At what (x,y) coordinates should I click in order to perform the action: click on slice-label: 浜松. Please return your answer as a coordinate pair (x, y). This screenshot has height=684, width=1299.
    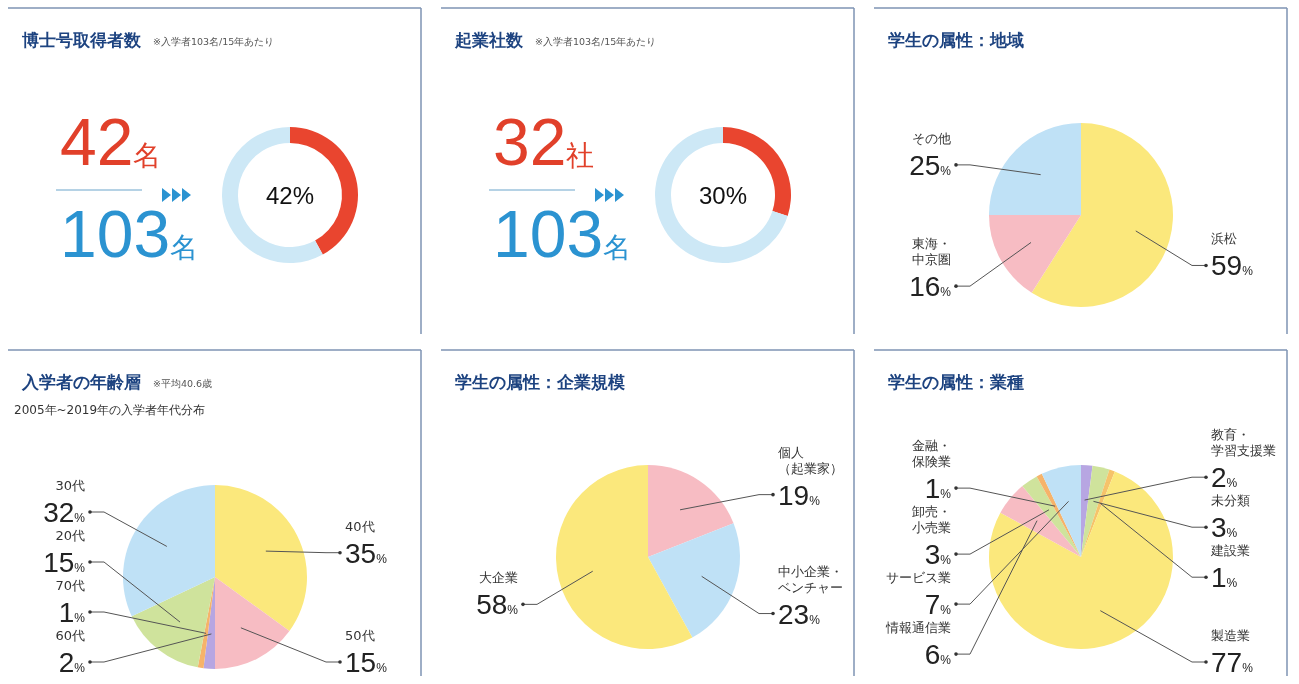
    Looking at the image, I should click on (1224, 239).